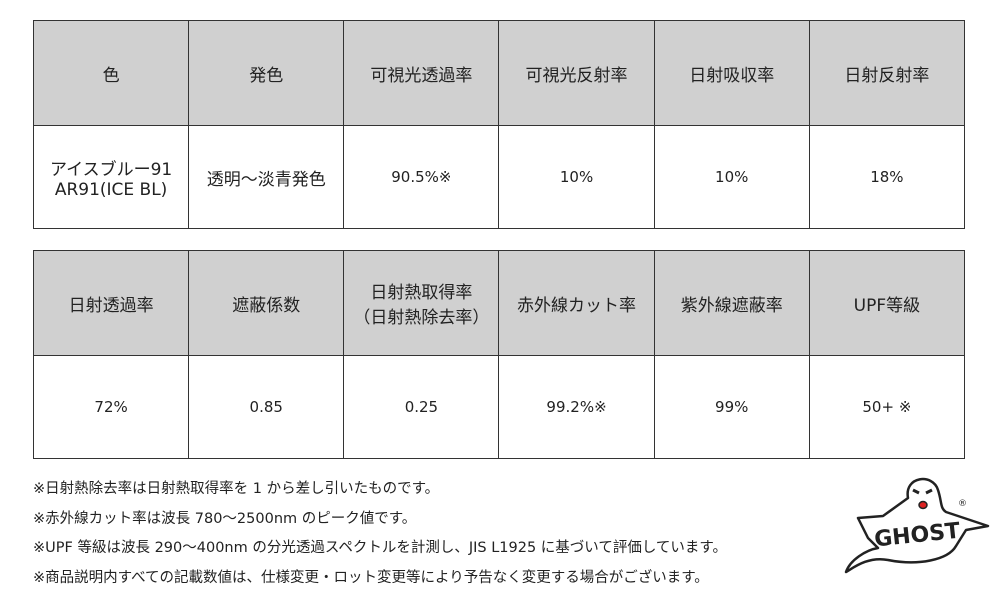 The height and width of the screenshot is (600, 1000). What do you see at coordinates (731, 303) in the screenshot?
I see `header-uv-shield: 紫外線遮蔽率` at bounding box center [731, 303].